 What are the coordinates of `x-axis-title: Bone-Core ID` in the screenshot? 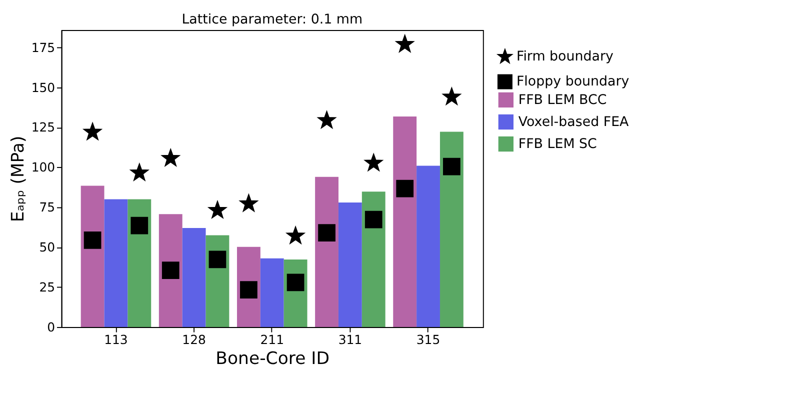 It's located at (273, 358).